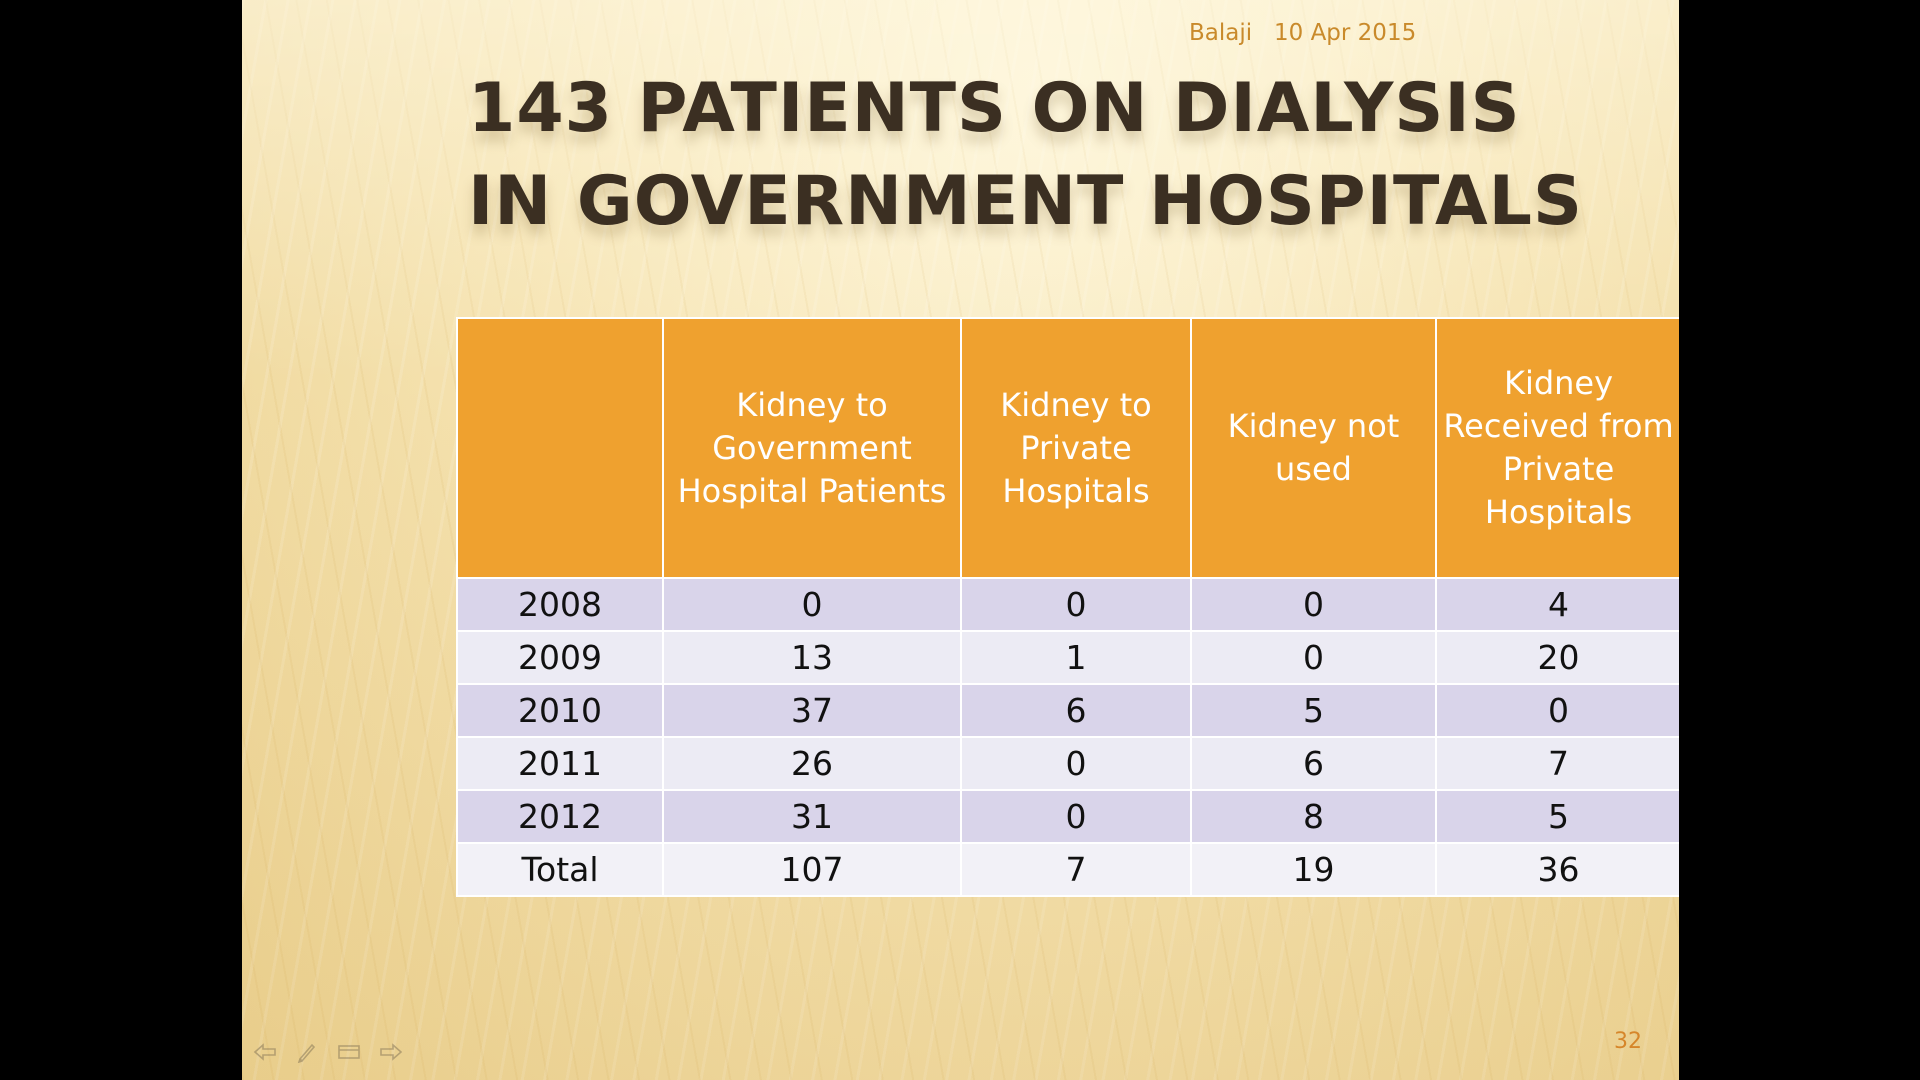  What do you see at coordinates (1557, 657) in the screenshot?
I see `table-cell: 20` at bounding box center [1557, 657].